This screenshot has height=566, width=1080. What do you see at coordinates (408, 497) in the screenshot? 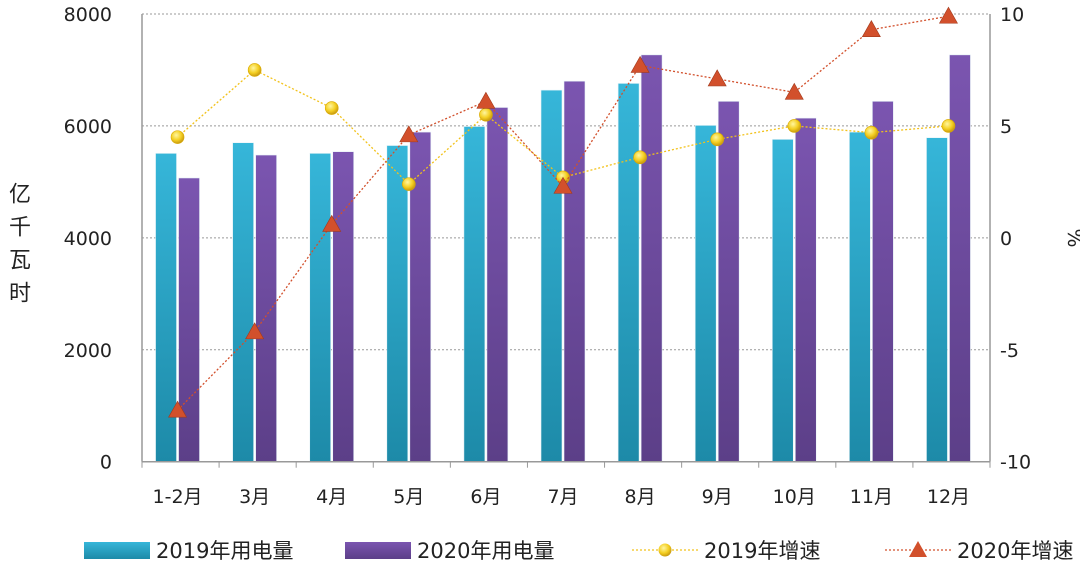
I see `x-tick-label: 5月` at bounding box center [408, 497].